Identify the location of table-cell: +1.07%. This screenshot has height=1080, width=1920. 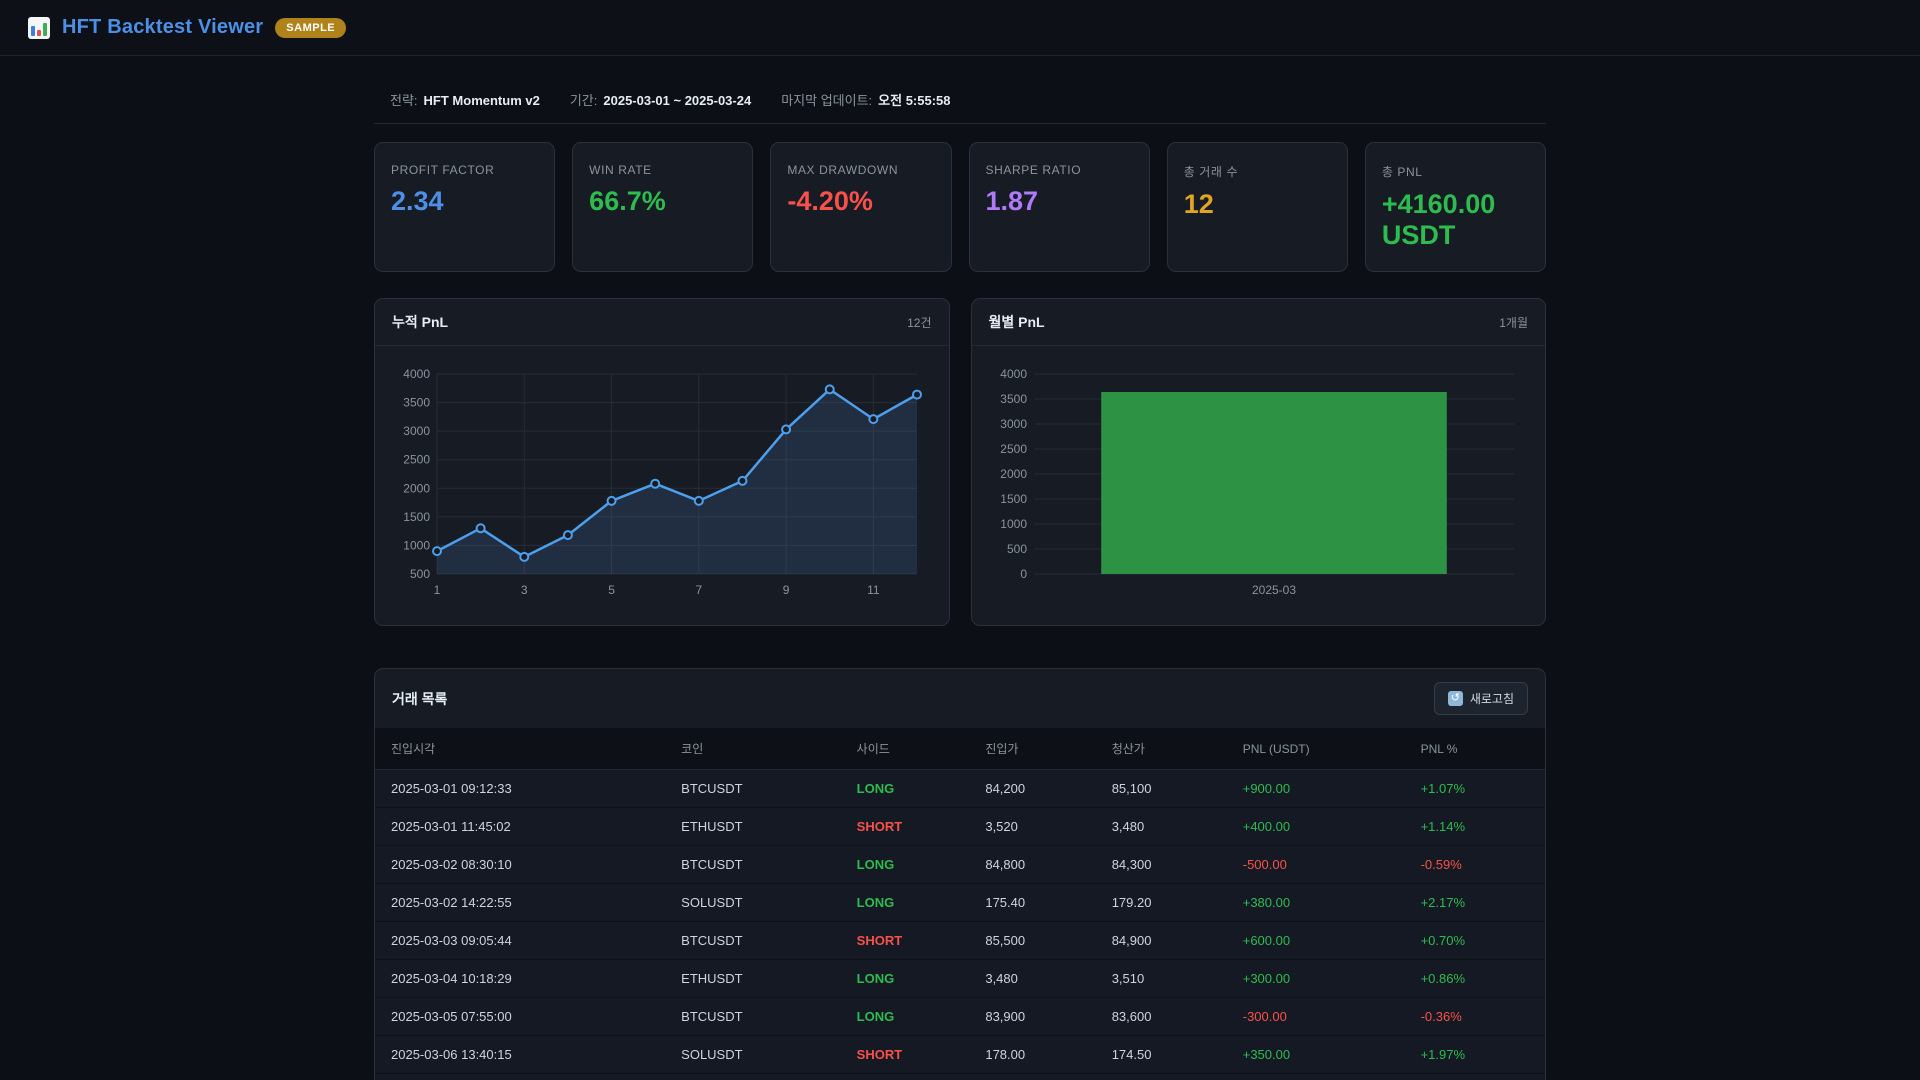
(1474, 789).